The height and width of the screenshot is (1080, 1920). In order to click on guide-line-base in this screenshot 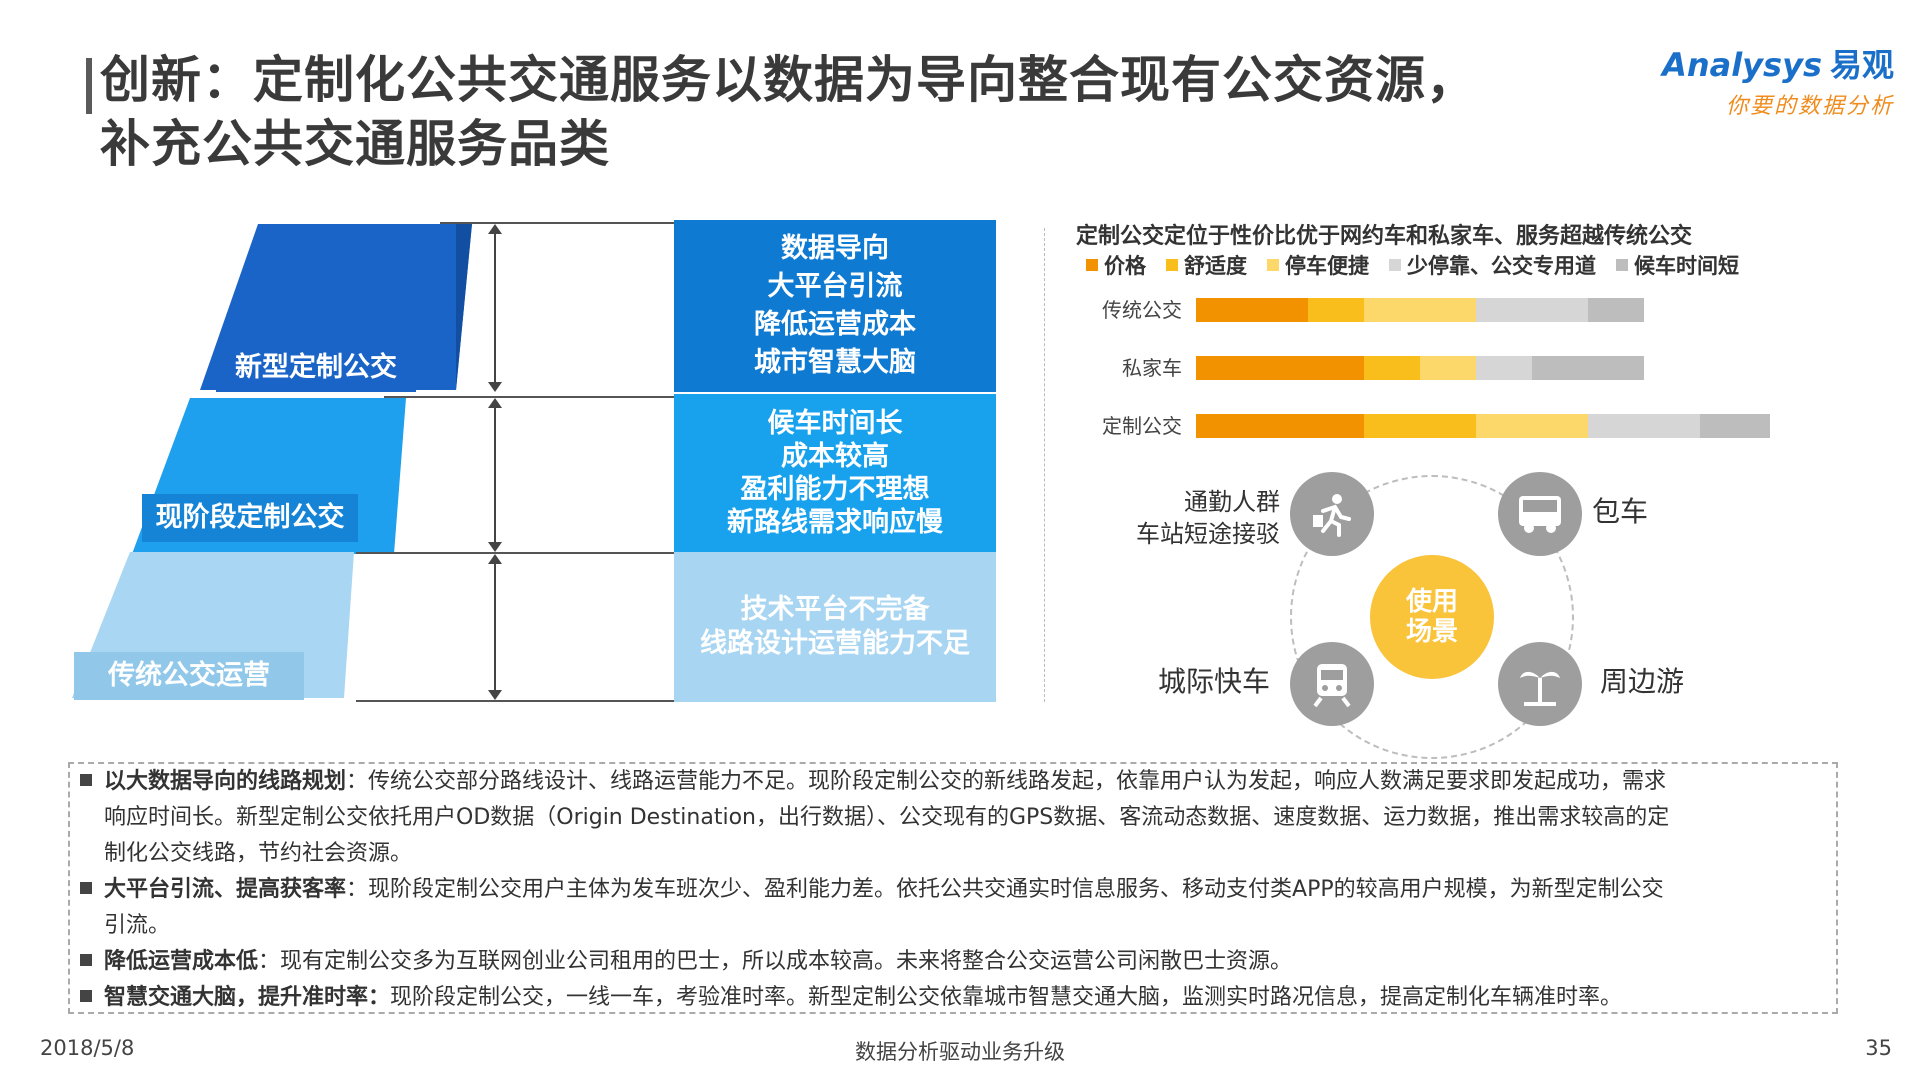, I will do `click(516, 701)`.